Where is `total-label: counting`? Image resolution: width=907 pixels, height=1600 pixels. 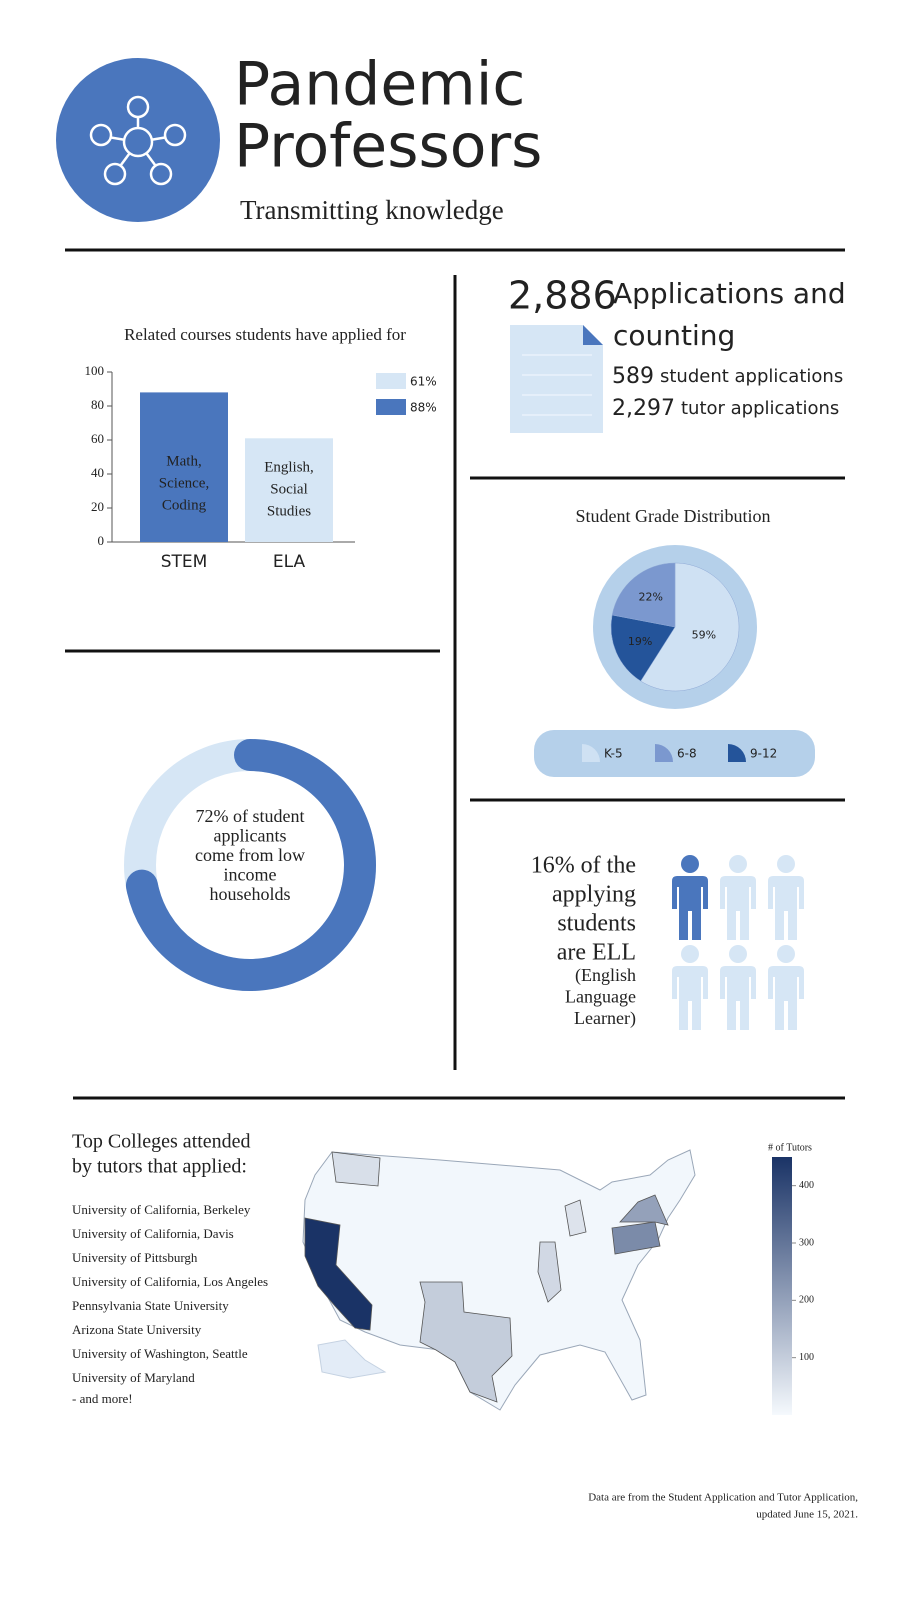
total-label: counting is located at coordinates (674, 335).